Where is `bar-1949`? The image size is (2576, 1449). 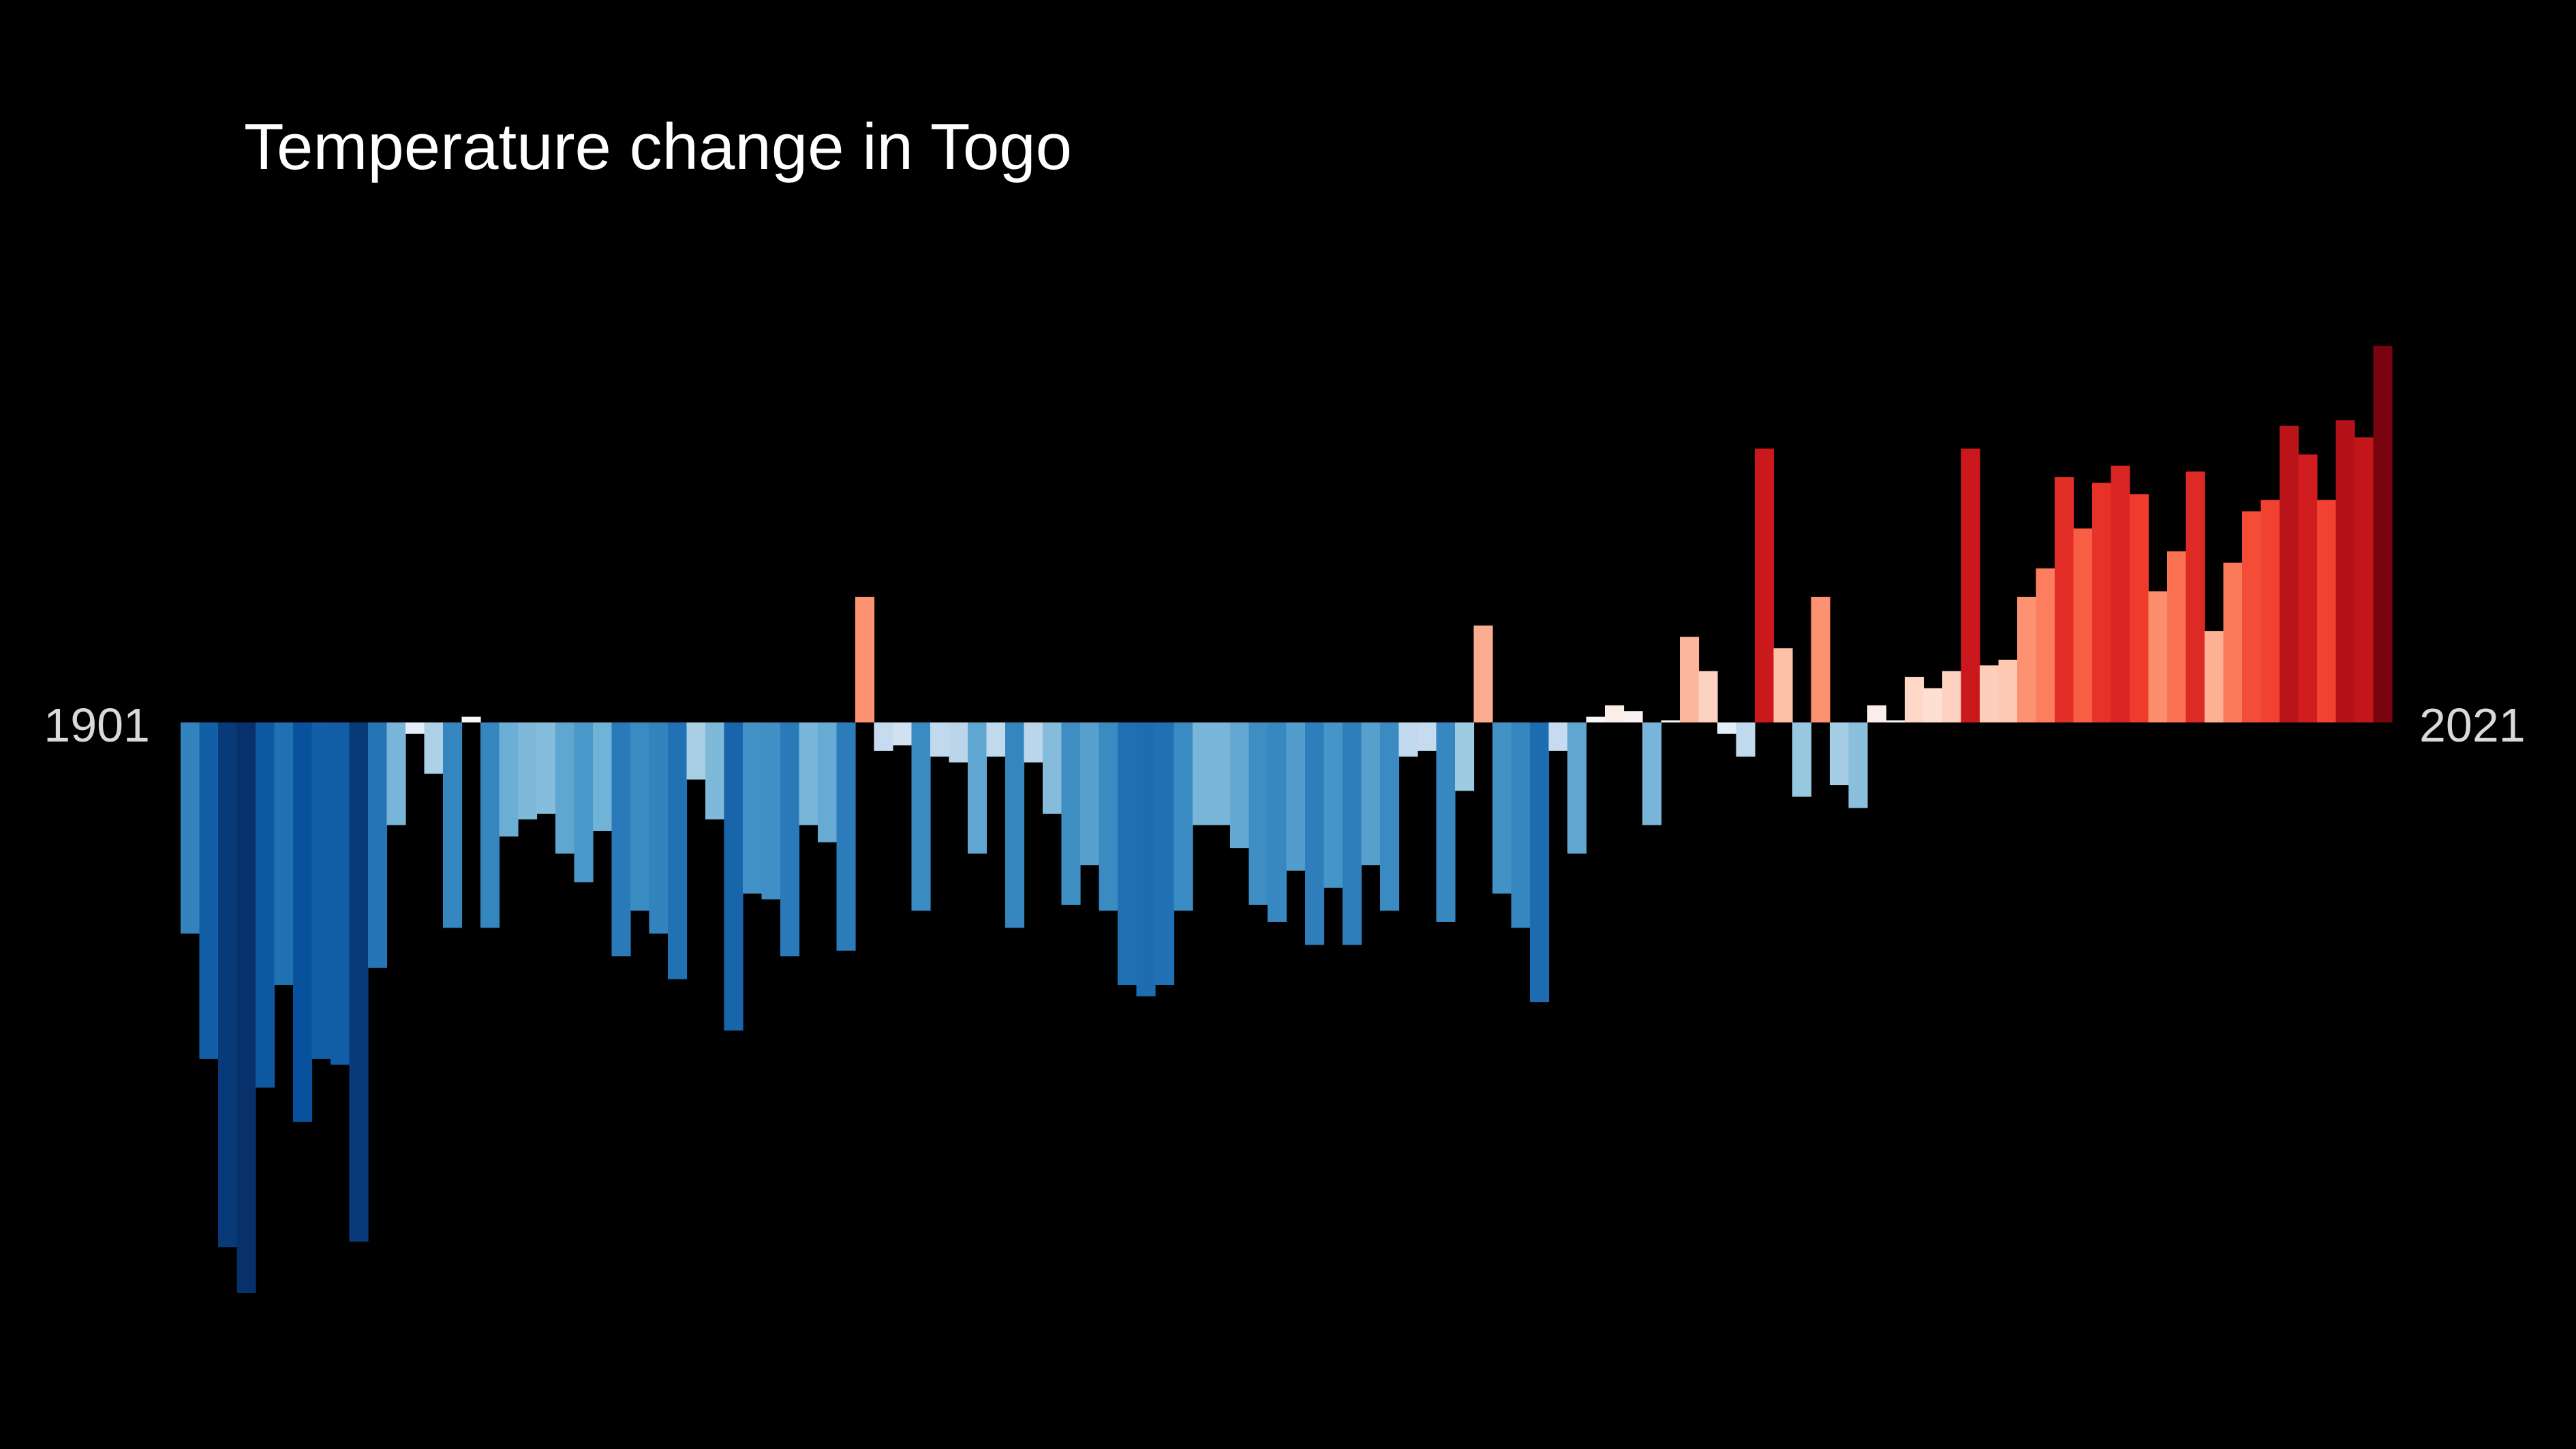 bar-1949 is located at coordinates (1090, 794).